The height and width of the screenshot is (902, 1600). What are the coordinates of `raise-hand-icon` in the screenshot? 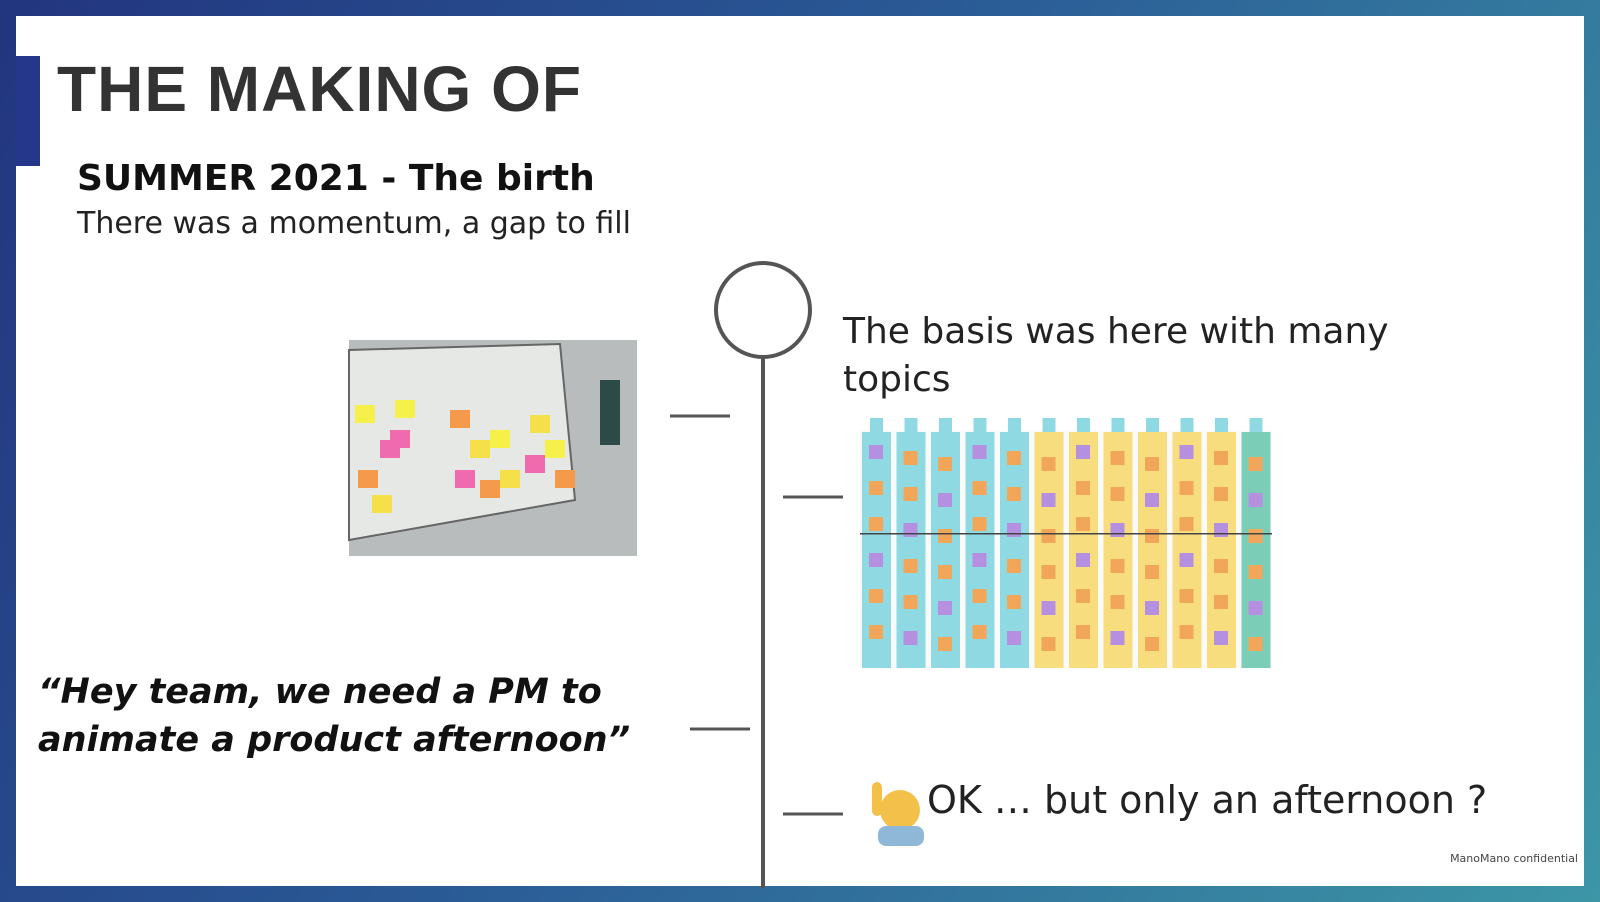 It's located at (898, 814).